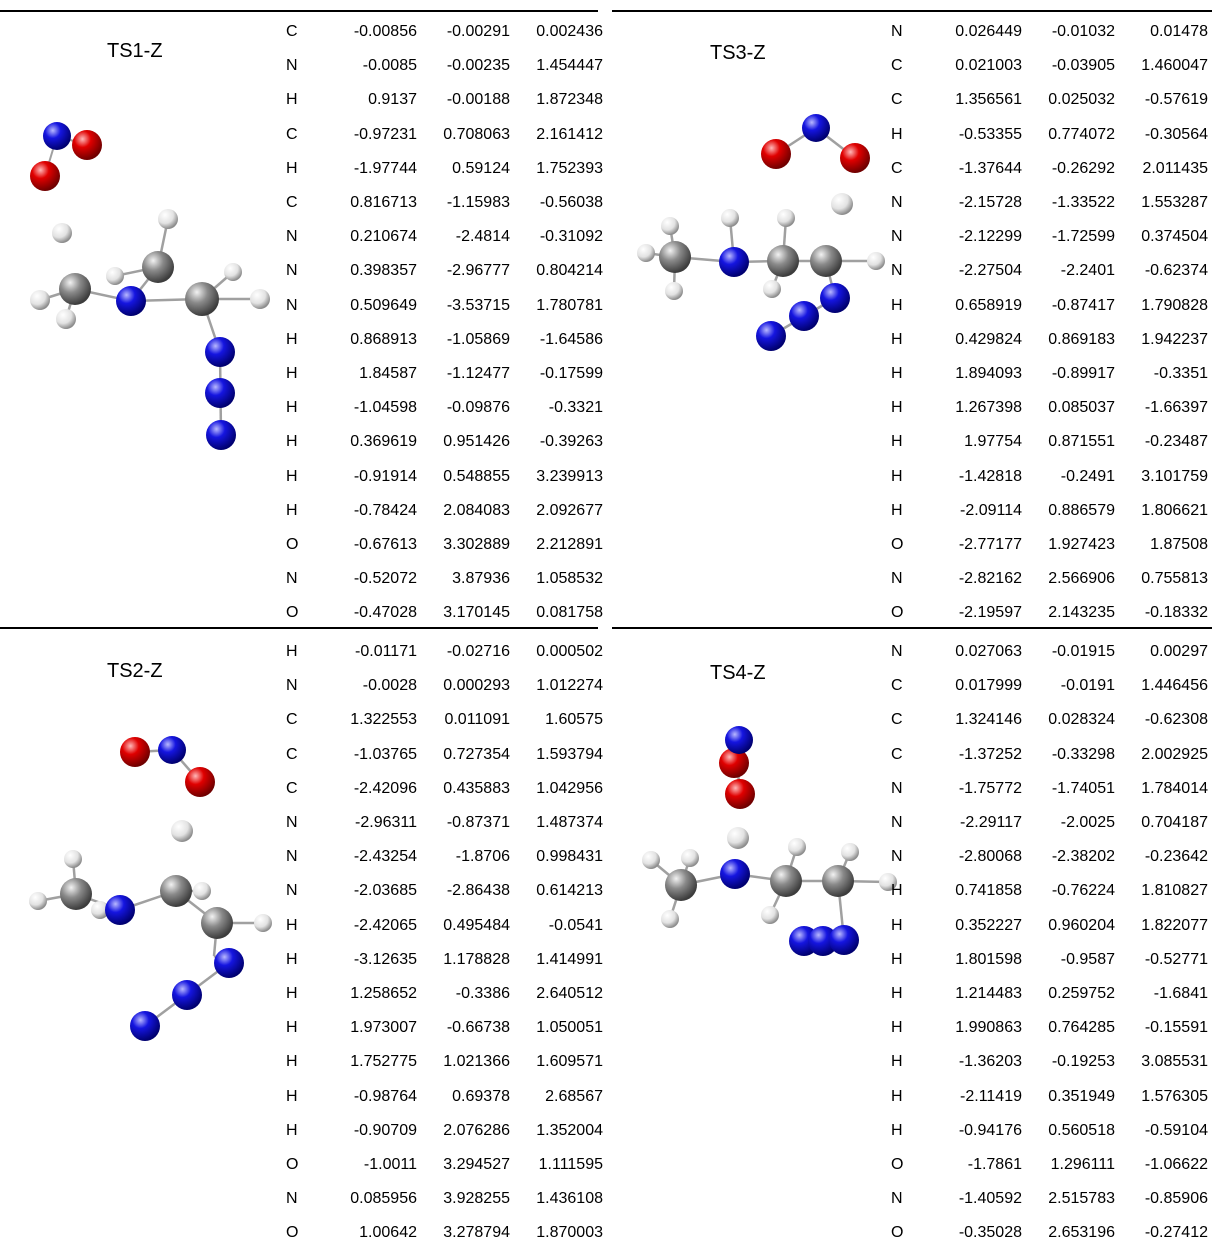 This screenshot has width=1212, height=1250. What do you see at coordinates (988, 408) in the screenshot?
I see `x-coordinate: 1.267398` at bounding box center [988, 408].